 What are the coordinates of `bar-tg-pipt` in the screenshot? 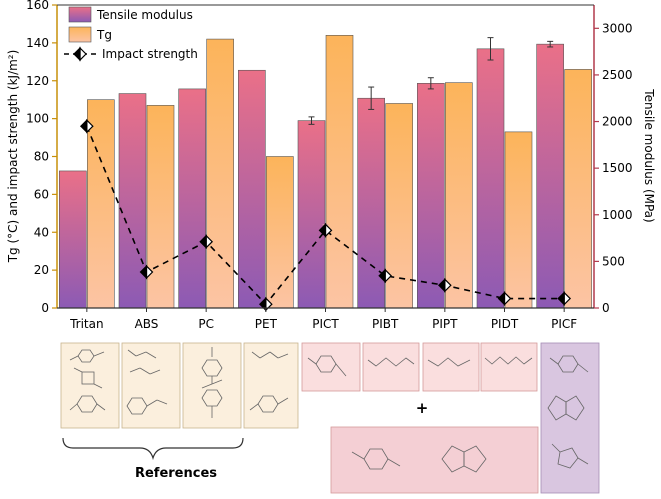 It's located at (459, 195).